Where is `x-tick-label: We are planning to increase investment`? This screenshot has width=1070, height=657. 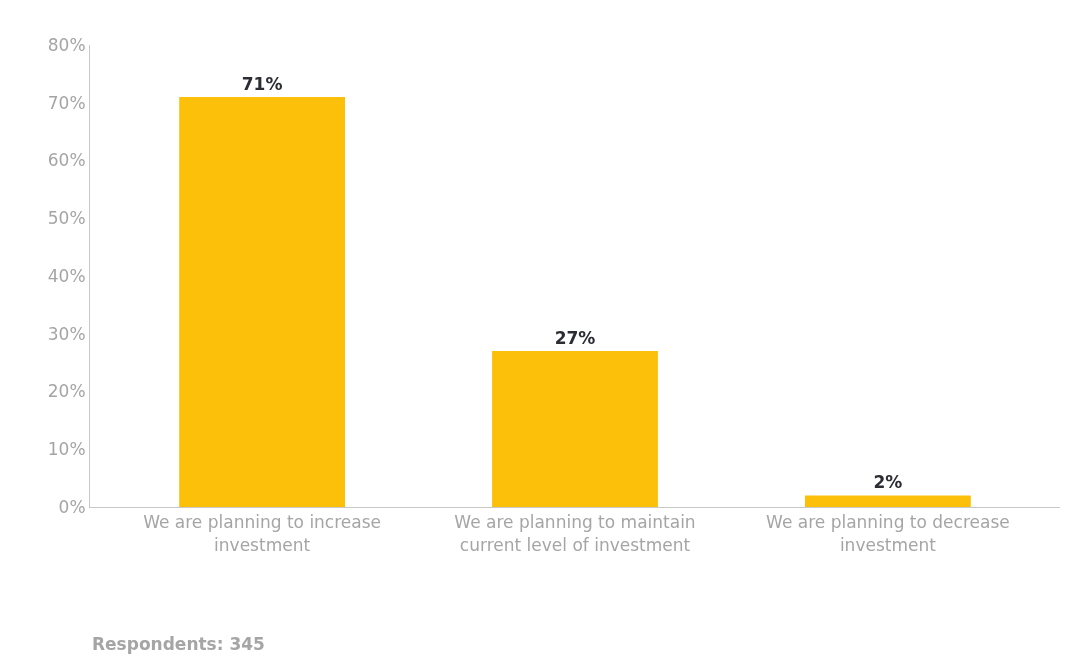 x-tick-label: We are planning to increase investment is located at coordinates (262, 533).